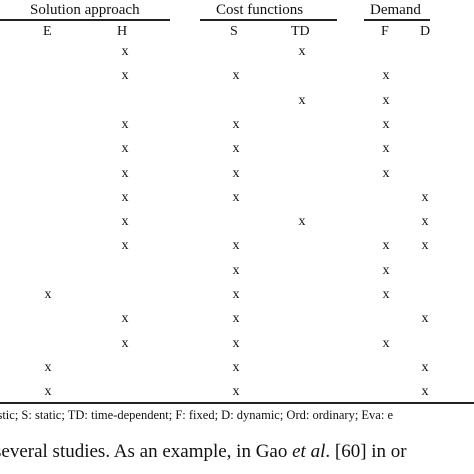 The image size is (474, 474). What do you see at coordinates (268, 20) in the screenshot?
I see `header-rule-cost-functions` at bounding box center [268, 20].